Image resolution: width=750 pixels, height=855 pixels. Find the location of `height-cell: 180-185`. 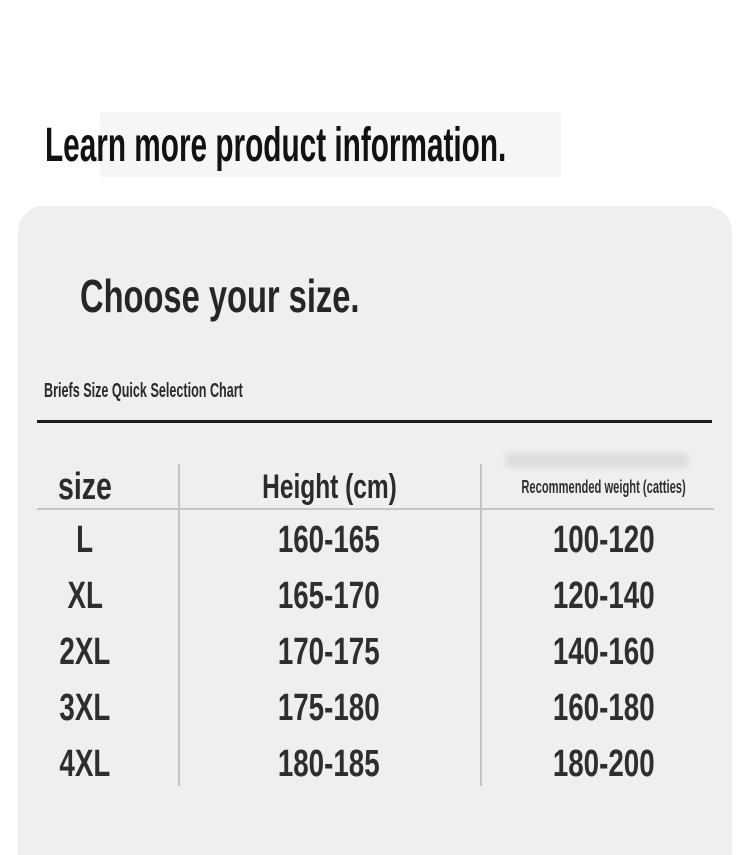

height-cell: 180-185 is located at coordinates (329, 764).